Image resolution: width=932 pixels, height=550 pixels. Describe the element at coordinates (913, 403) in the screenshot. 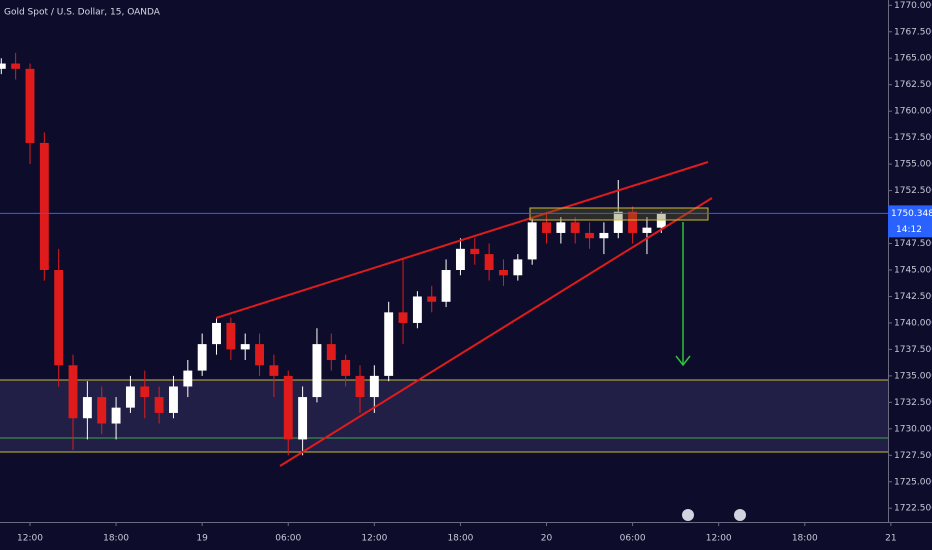

I see `y-tick-label: 1732.500` at that location.